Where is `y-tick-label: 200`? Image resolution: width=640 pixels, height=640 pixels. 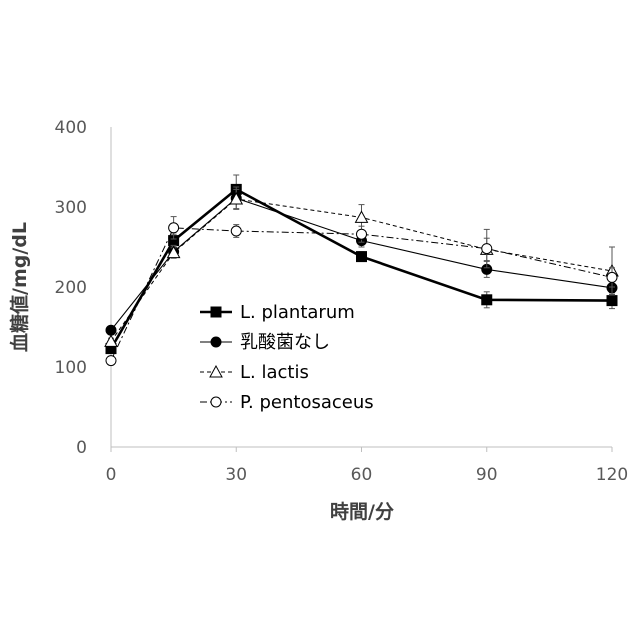
y-tick-label: 200 is located at coordinates (71, 288).